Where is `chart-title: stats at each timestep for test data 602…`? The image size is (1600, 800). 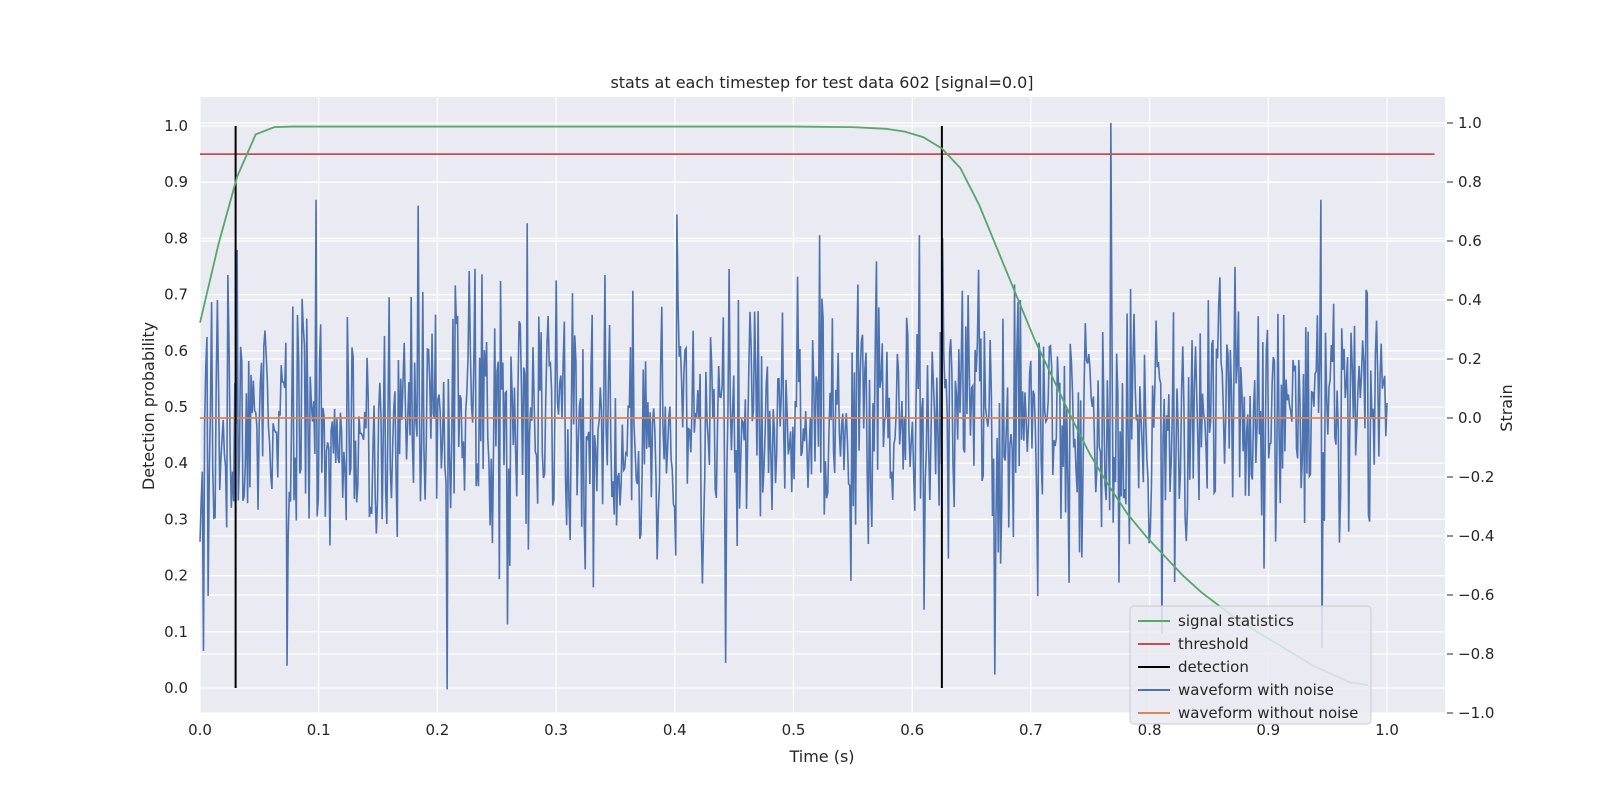 chart-title: stats at each timestep for test data 602… is located at coordinates (821, 82).